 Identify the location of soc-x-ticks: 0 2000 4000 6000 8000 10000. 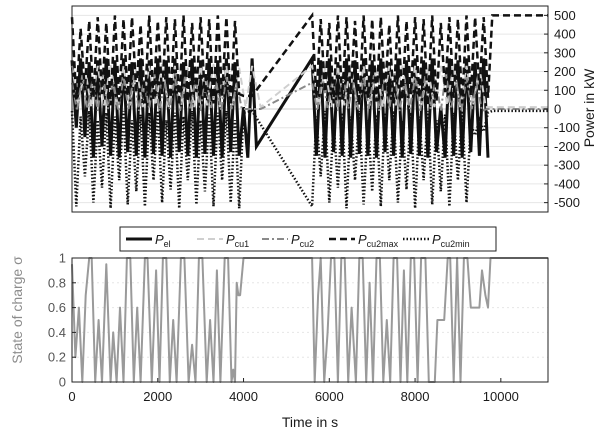
(293, 391).